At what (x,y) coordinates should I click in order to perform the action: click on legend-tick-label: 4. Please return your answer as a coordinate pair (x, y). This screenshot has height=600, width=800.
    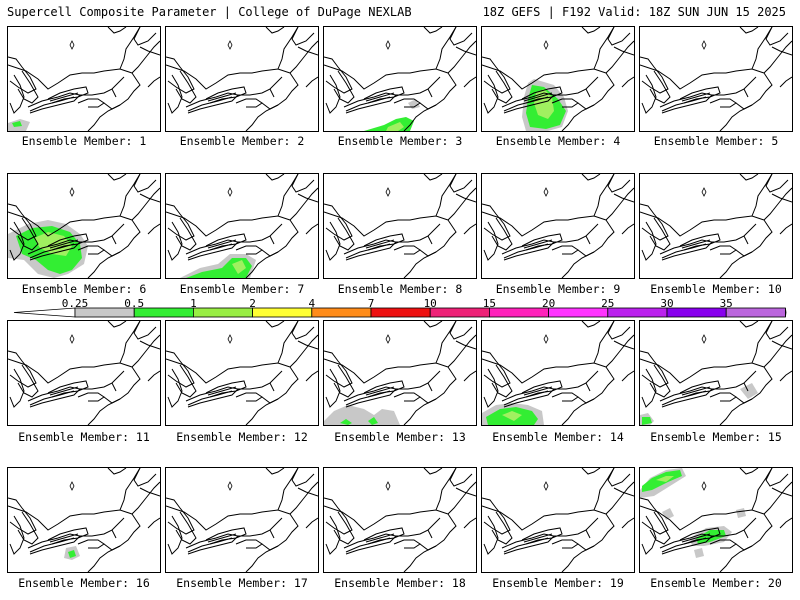
    Looking at the image, I should click on (312, 303).